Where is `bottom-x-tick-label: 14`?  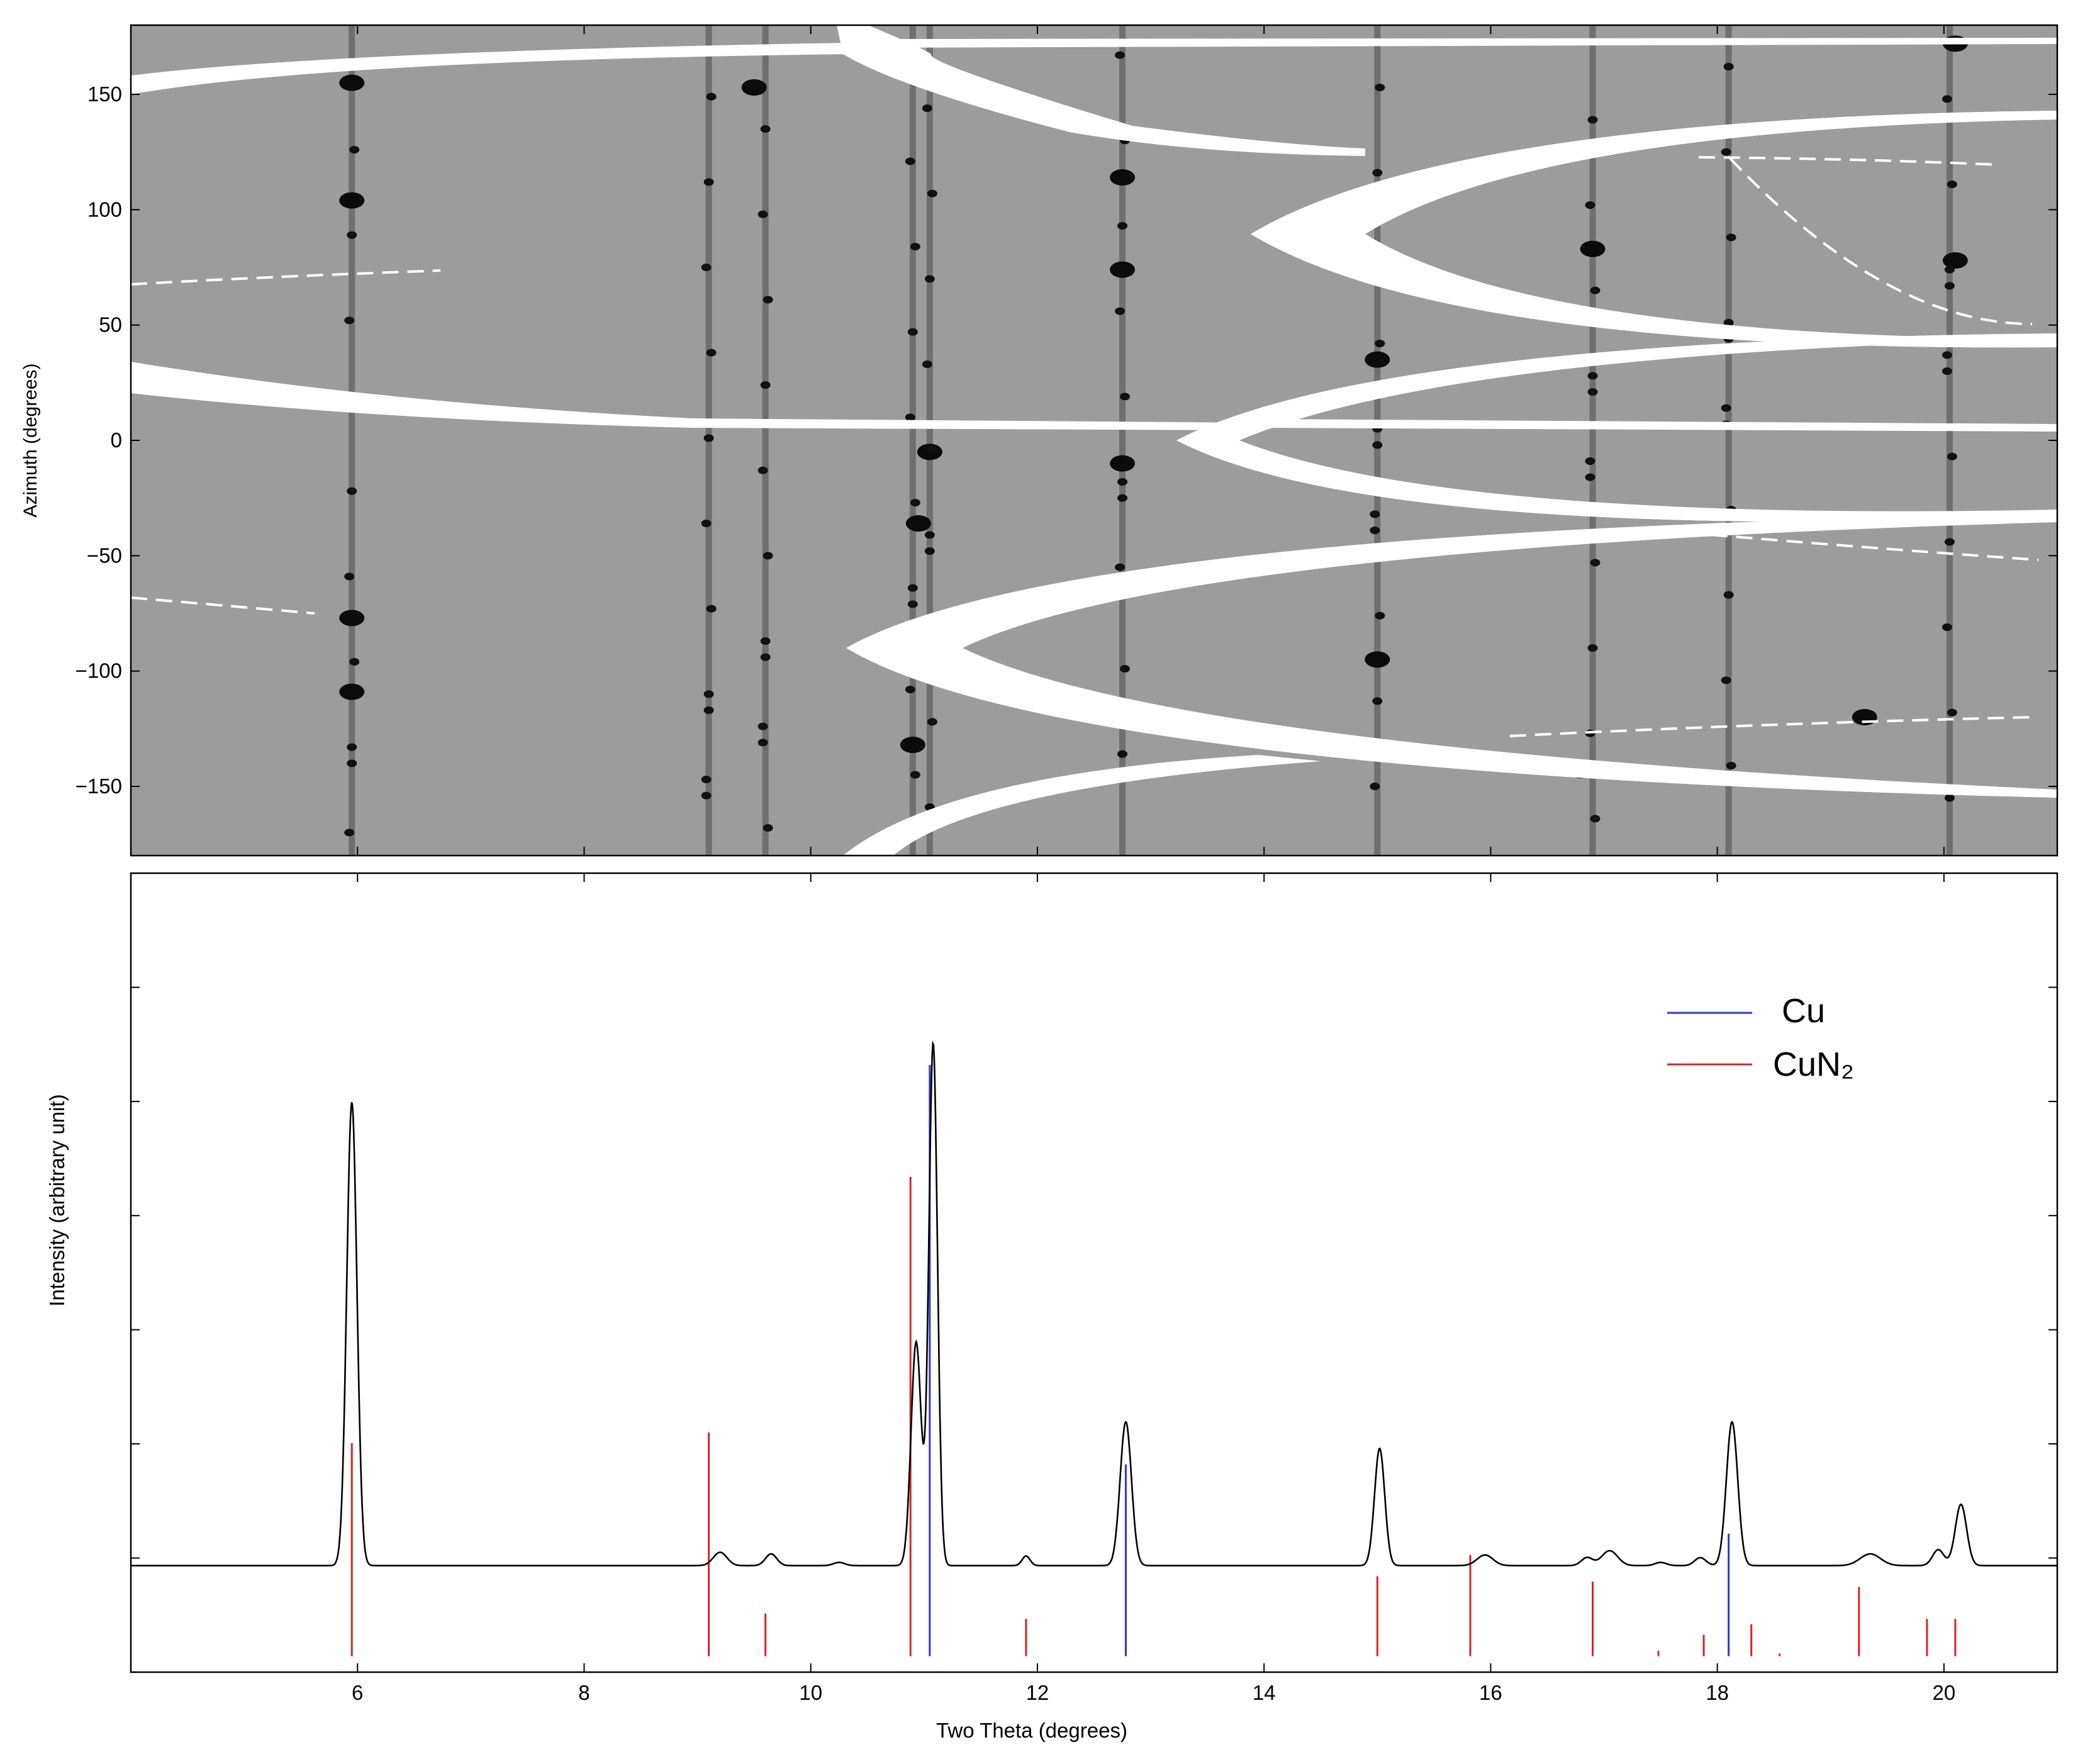
bottom-x-tick-label: 14 is located at coordinates (1264, 1692).